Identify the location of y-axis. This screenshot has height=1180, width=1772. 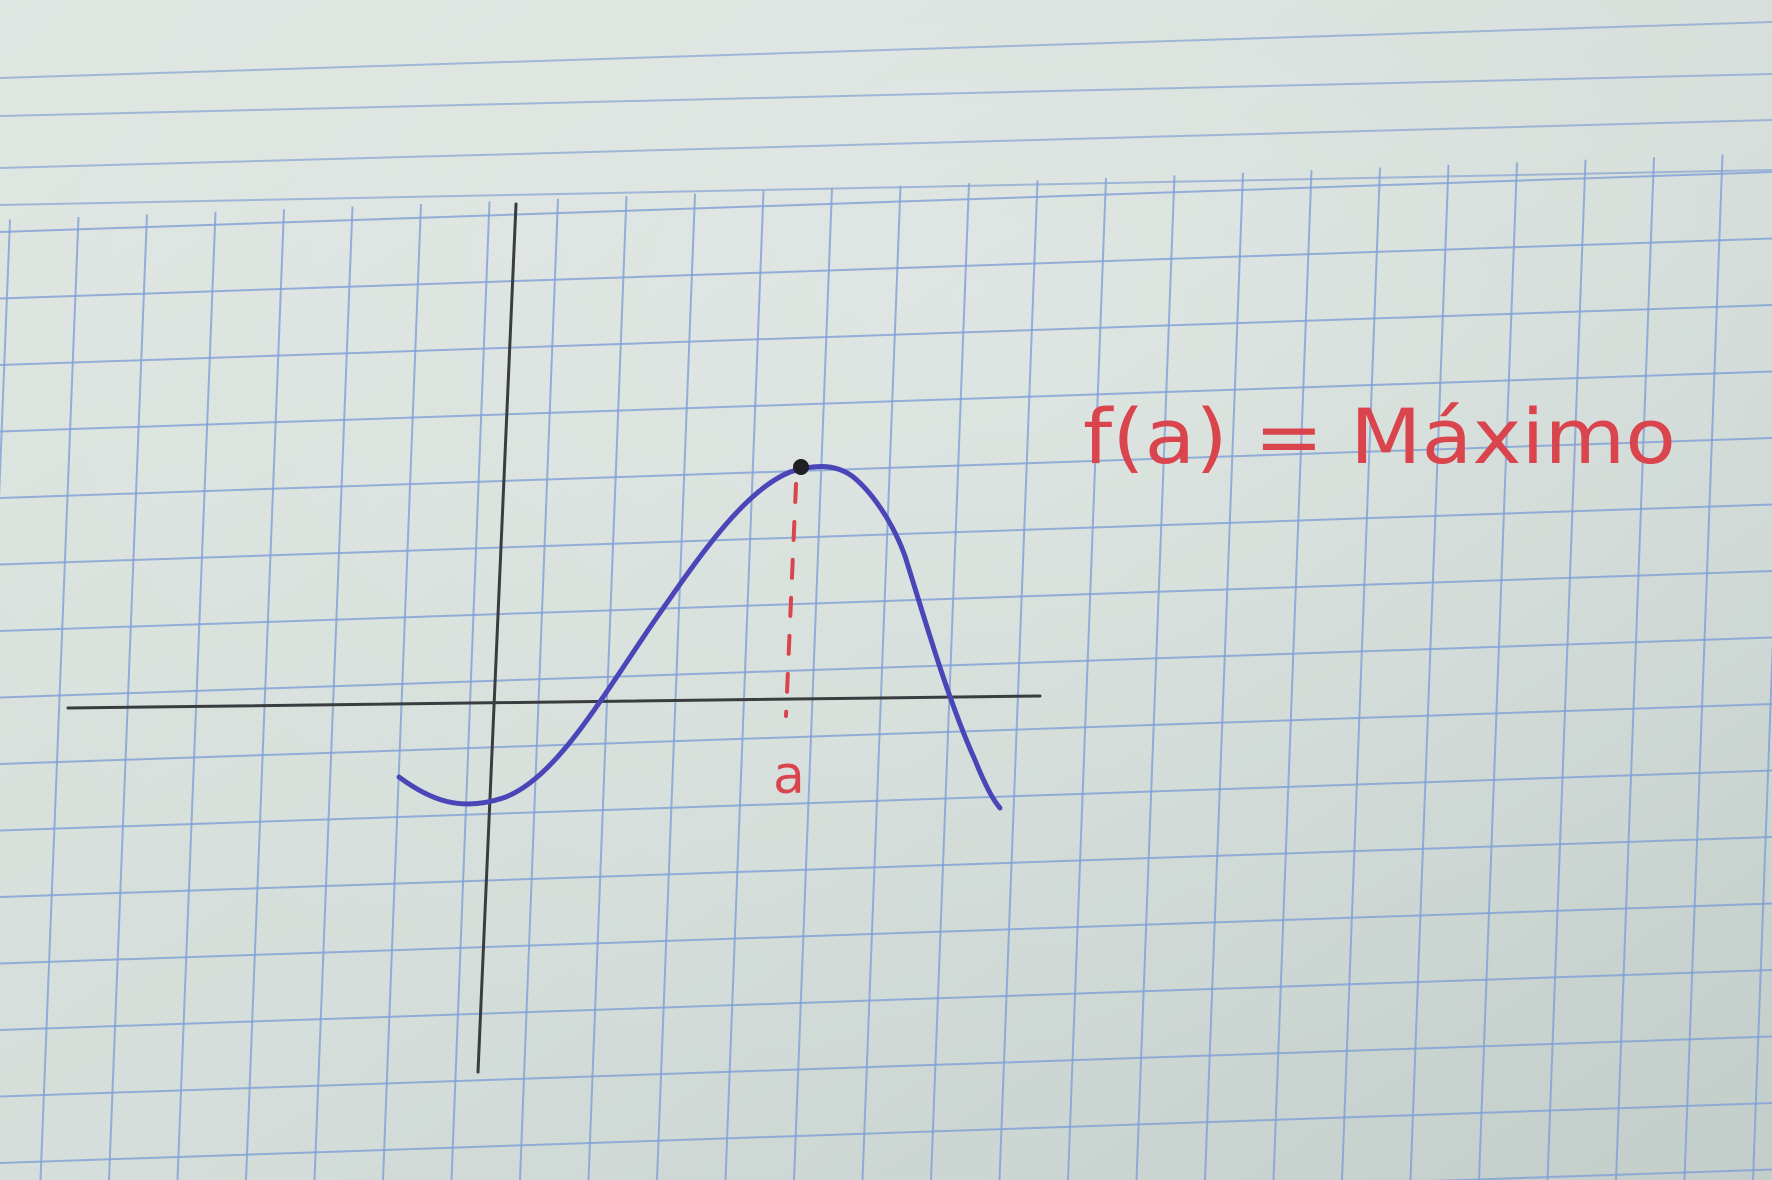
(497, 638).